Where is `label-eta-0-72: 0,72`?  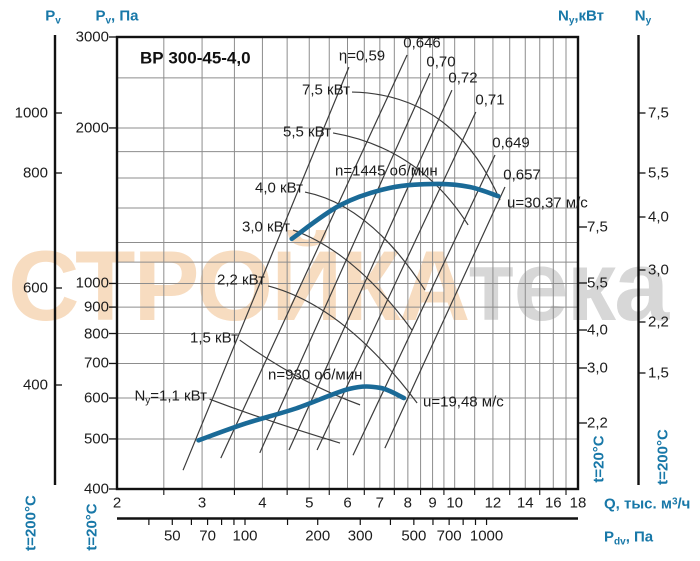 label-eta-0-72: 0,72 is located at coordinates (463, 78).